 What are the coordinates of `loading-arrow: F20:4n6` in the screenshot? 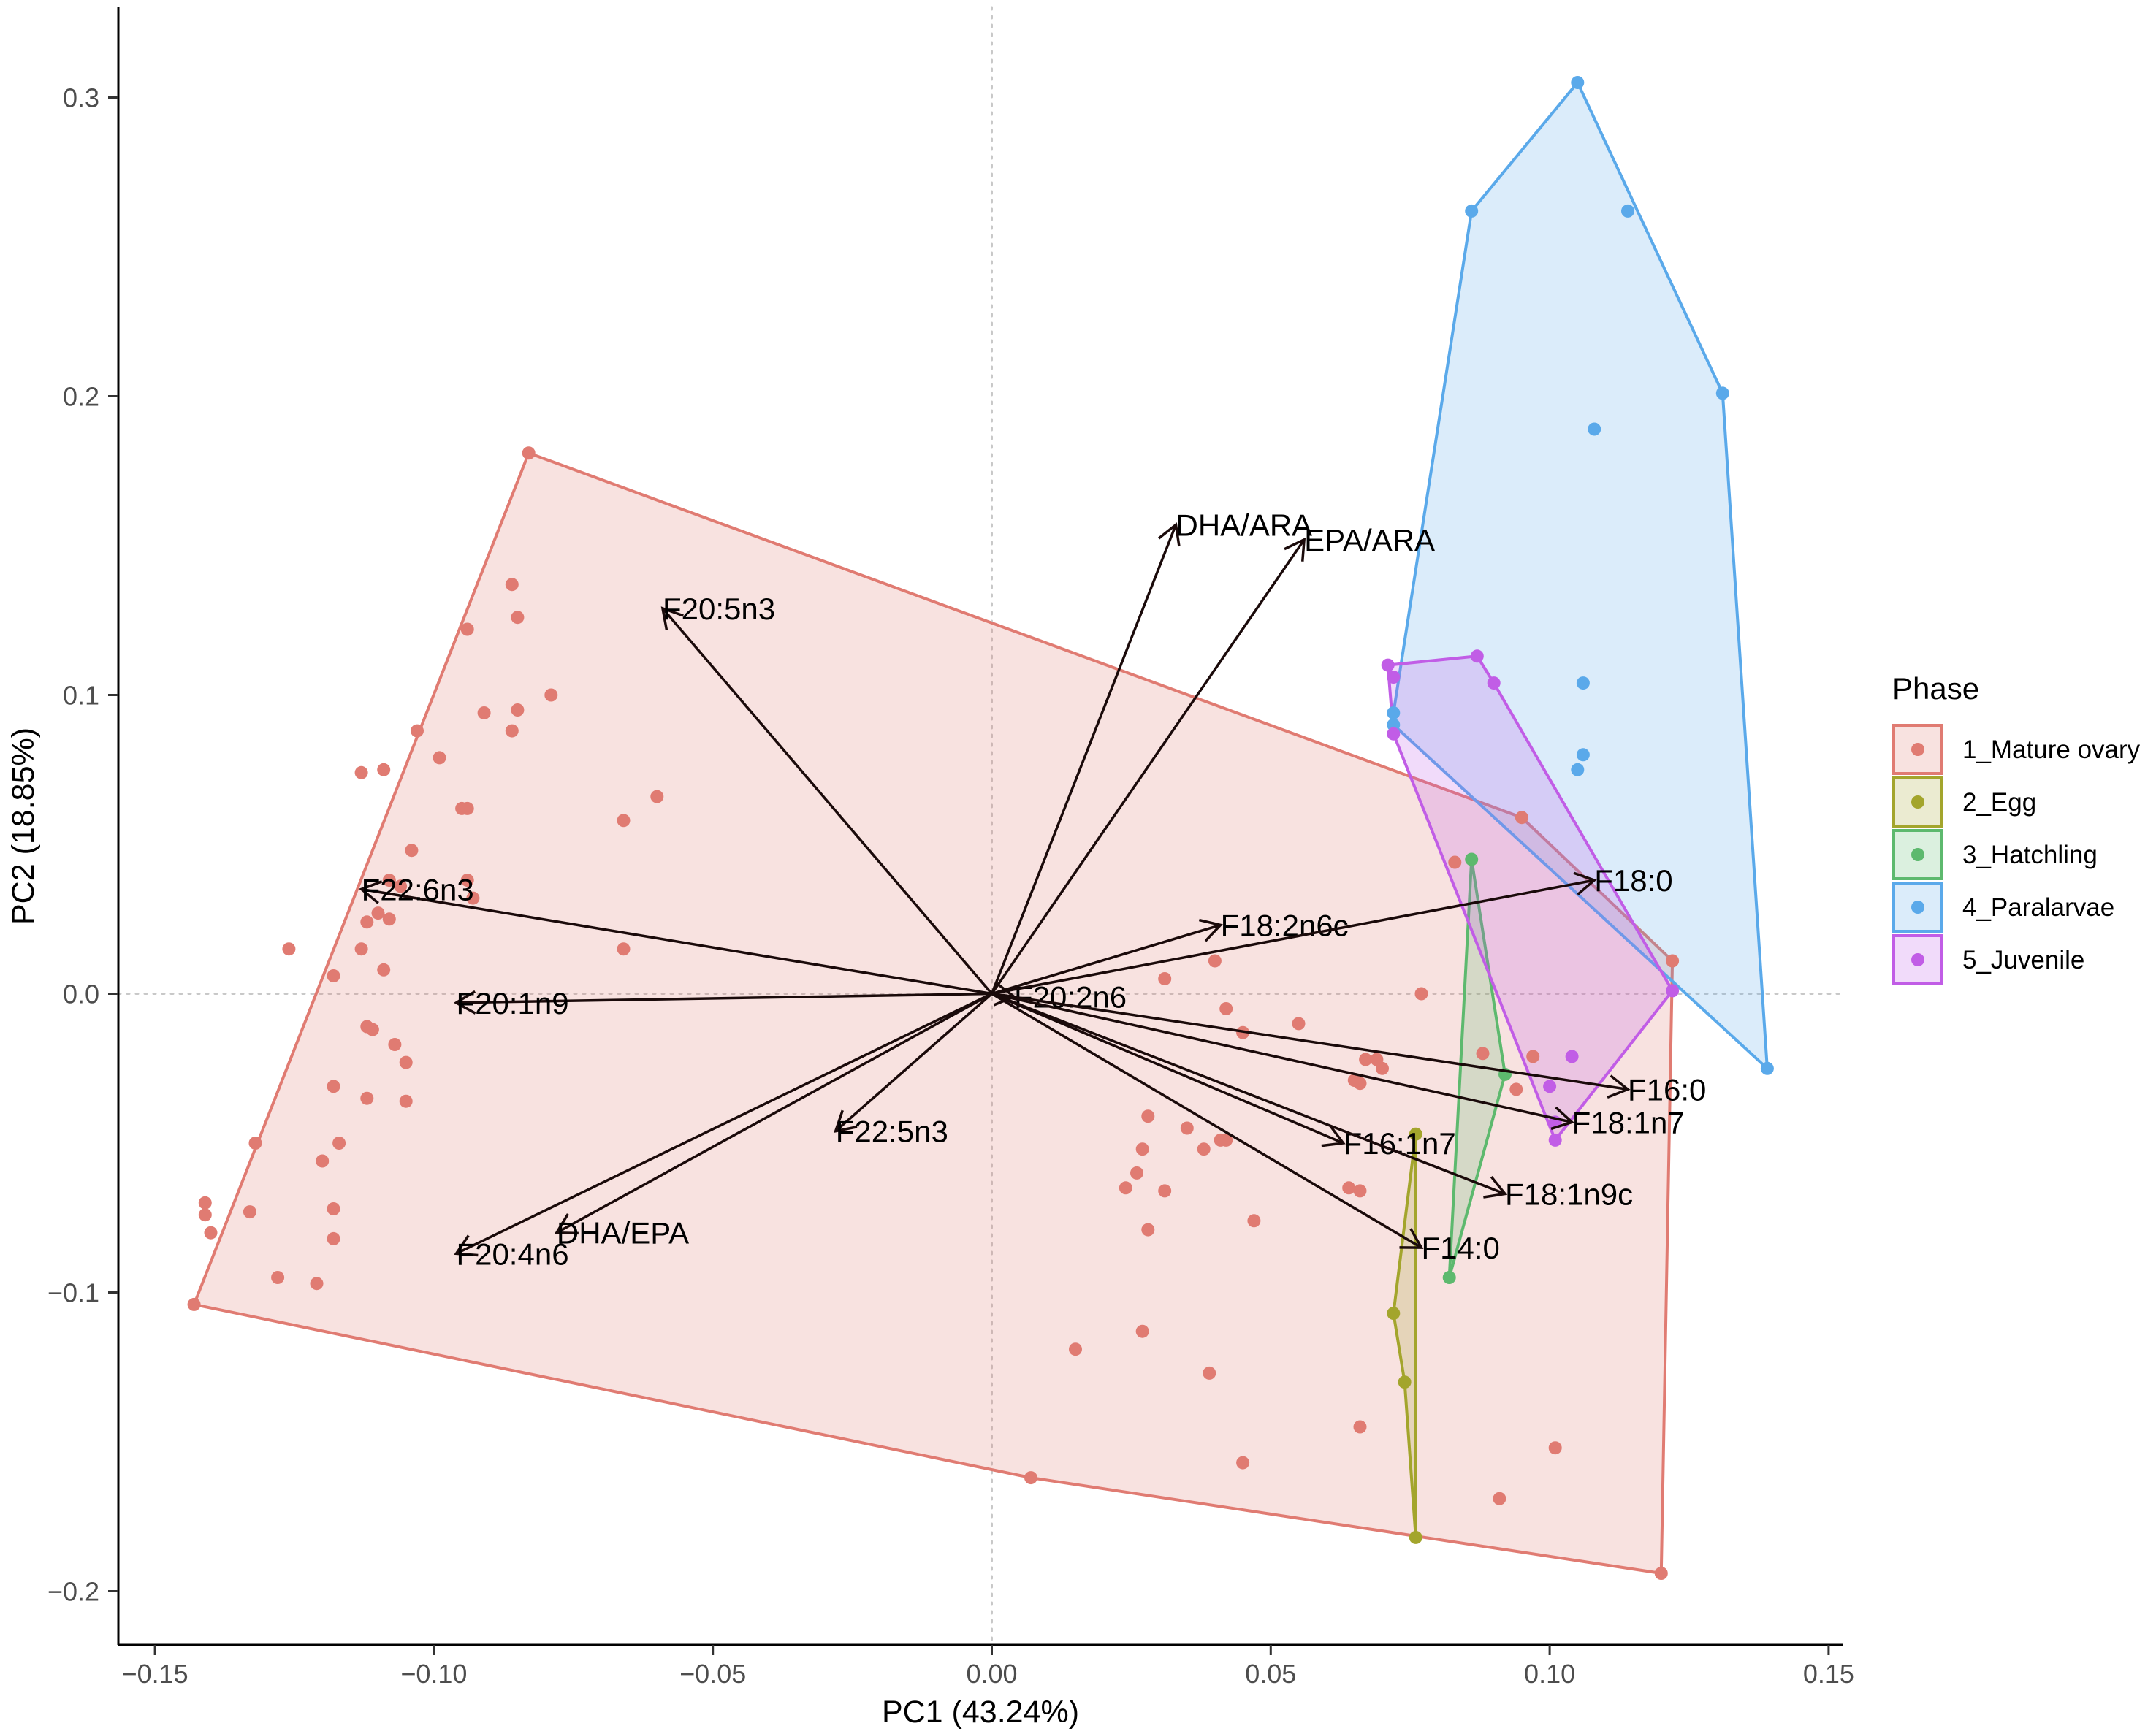 It's located at (723, 1131).